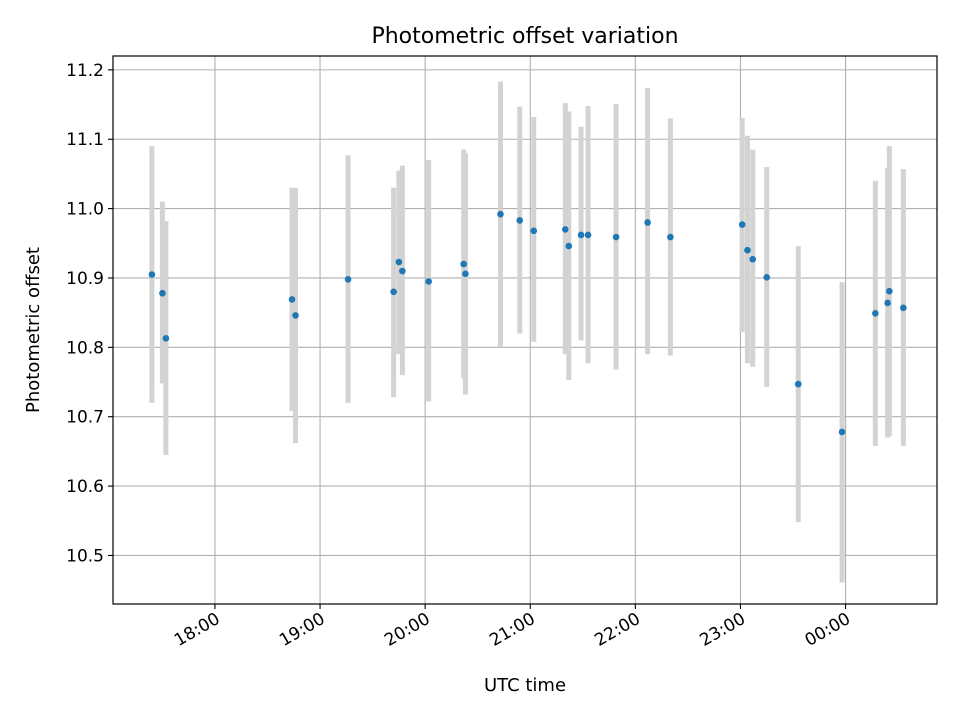 This screenshot has width=960, height=720. Describe the element at coordinates (33, 330) in the screenshot. I see `y-axis-label: Photometric offset` at that location.